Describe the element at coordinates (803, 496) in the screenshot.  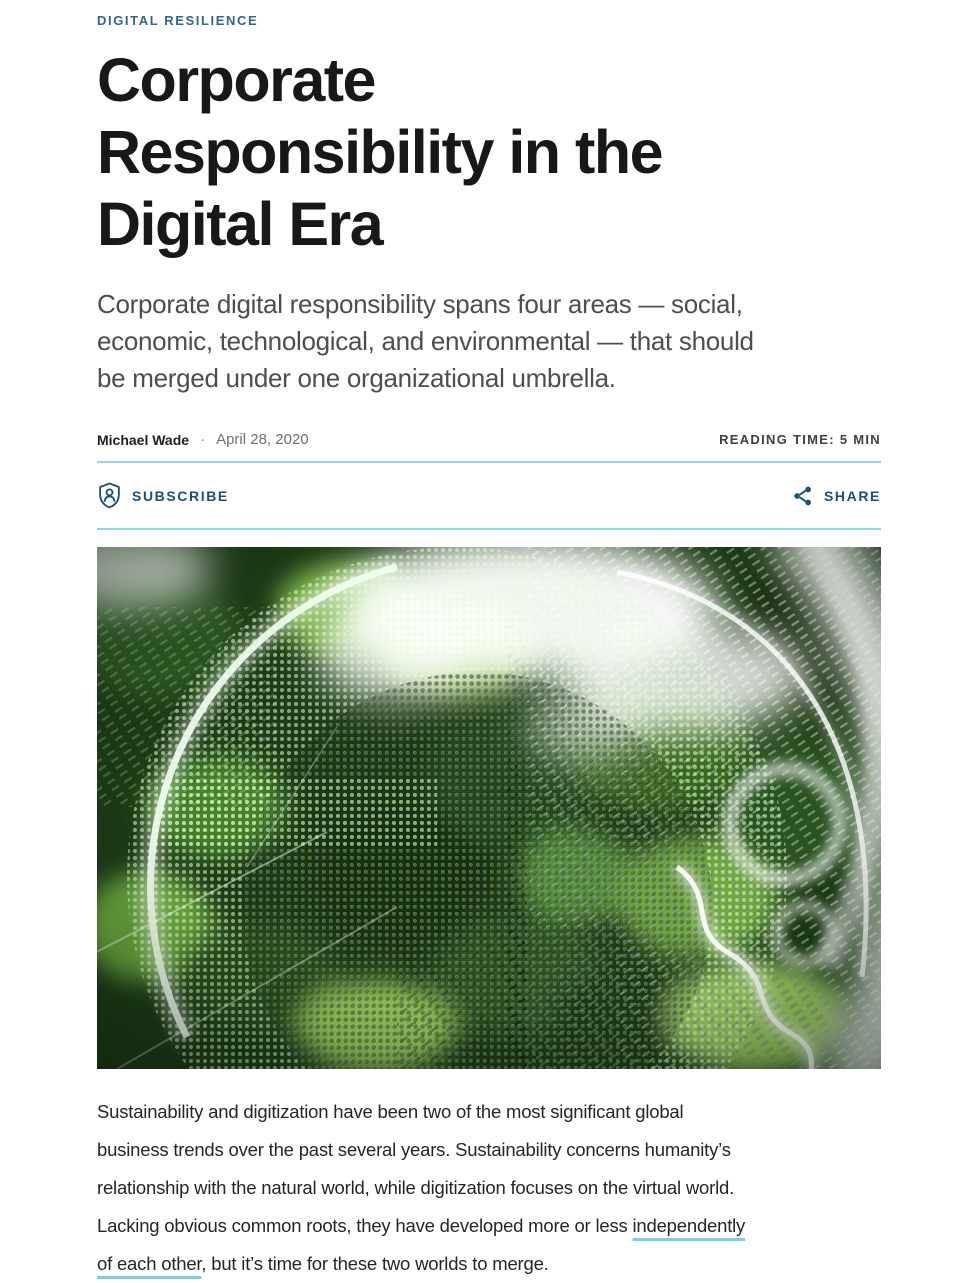
I see `share-nodes-icon` at that location.